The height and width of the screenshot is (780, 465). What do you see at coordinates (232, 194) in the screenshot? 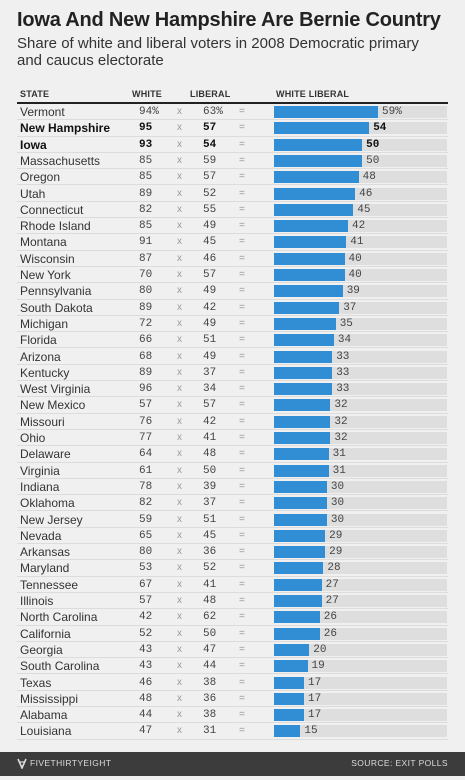
I see `table-row: Utah 89 x 52 = 46` at bounding box center [232, 194].